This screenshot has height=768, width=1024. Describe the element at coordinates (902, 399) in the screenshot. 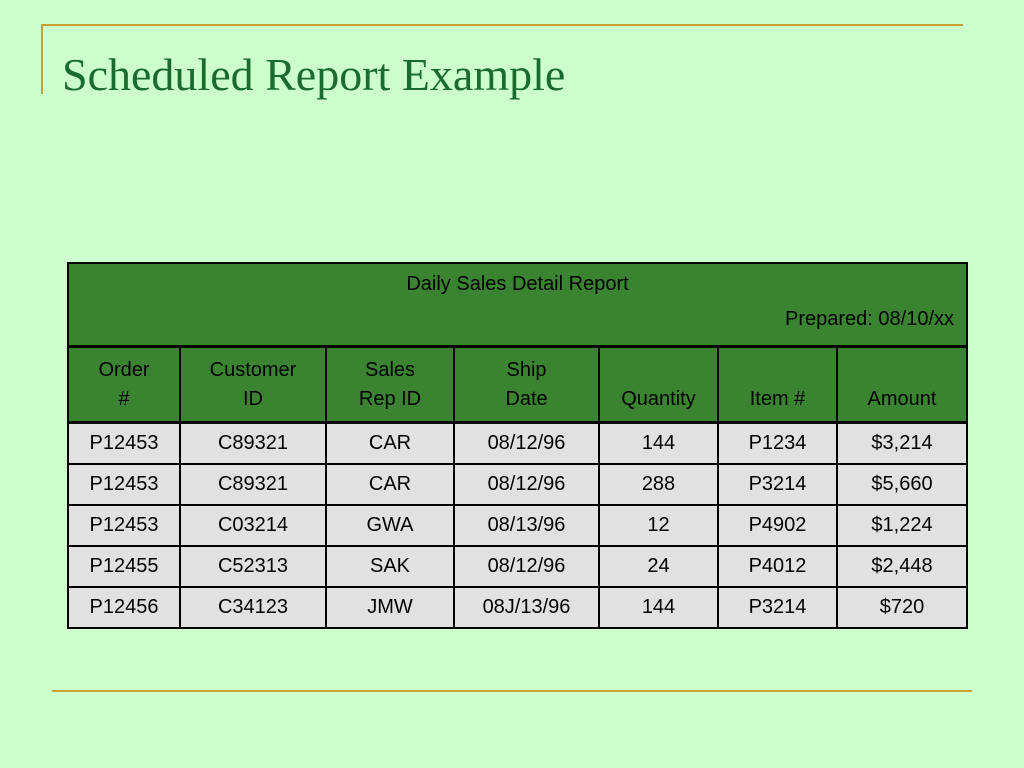

I see `col-header-amount-label: Amount` at that location.